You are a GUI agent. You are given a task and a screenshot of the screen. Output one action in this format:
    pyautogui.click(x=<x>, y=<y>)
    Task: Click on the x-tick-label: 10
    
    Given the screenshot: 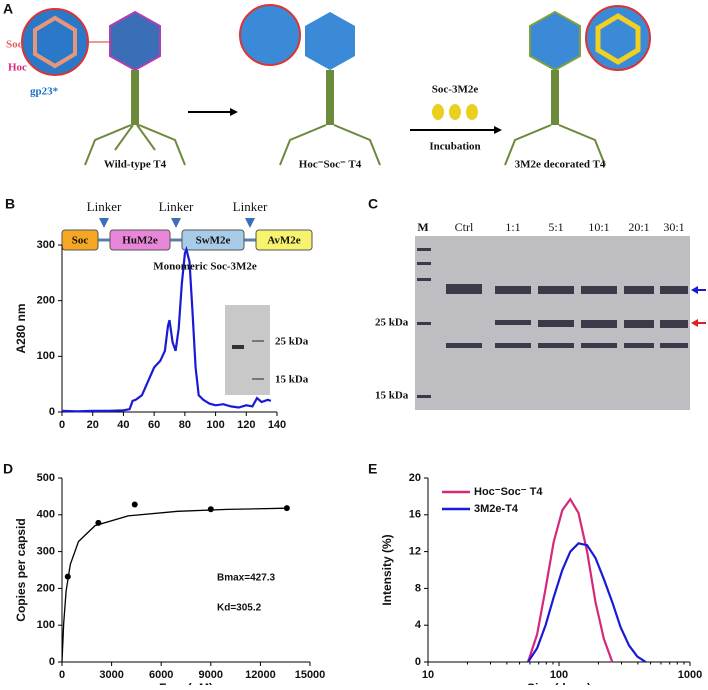 What is the action you would take?
    pyautogui.click(x=428, y=675)
    